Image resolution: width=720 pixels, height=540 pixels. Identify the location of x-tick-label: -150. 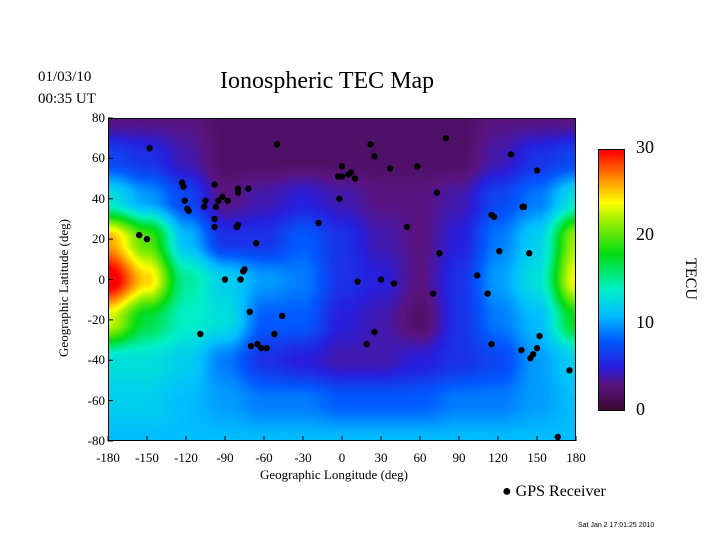
(147, 457).